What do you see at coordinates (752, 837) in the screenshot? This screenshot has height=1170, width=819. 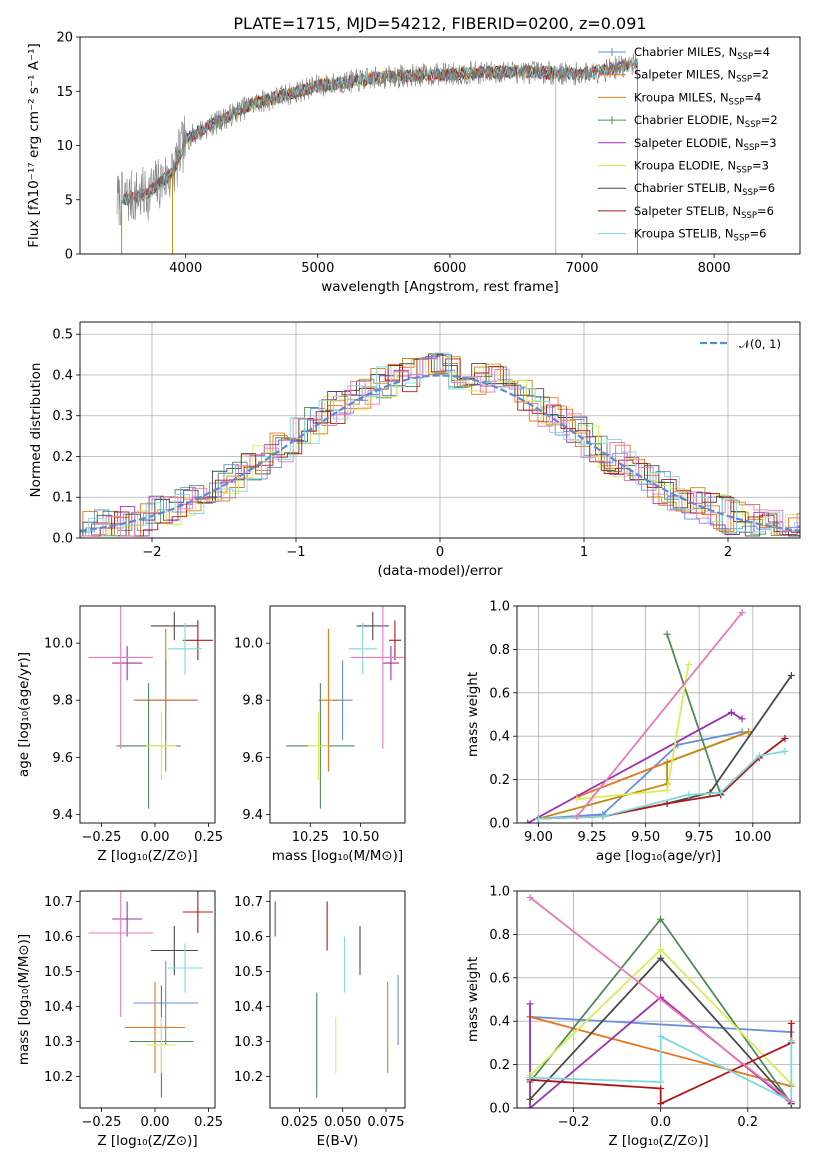 I see `x-tick-label: 10.00` at bounding box center [752, 837].